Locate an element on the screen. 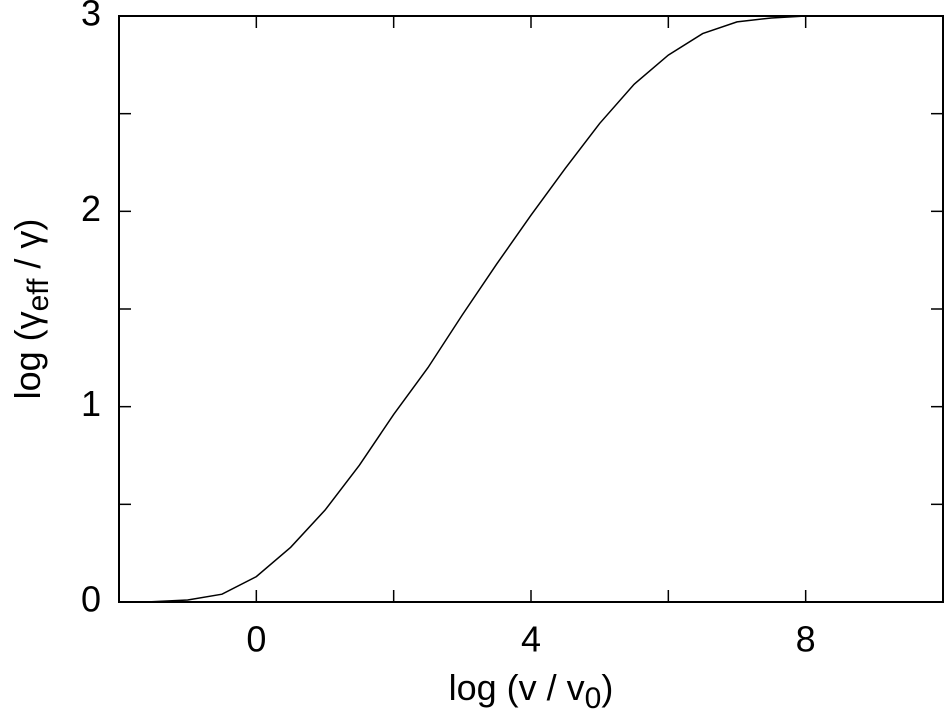  y-label-sub: eff is located at coordinates (38, 294).